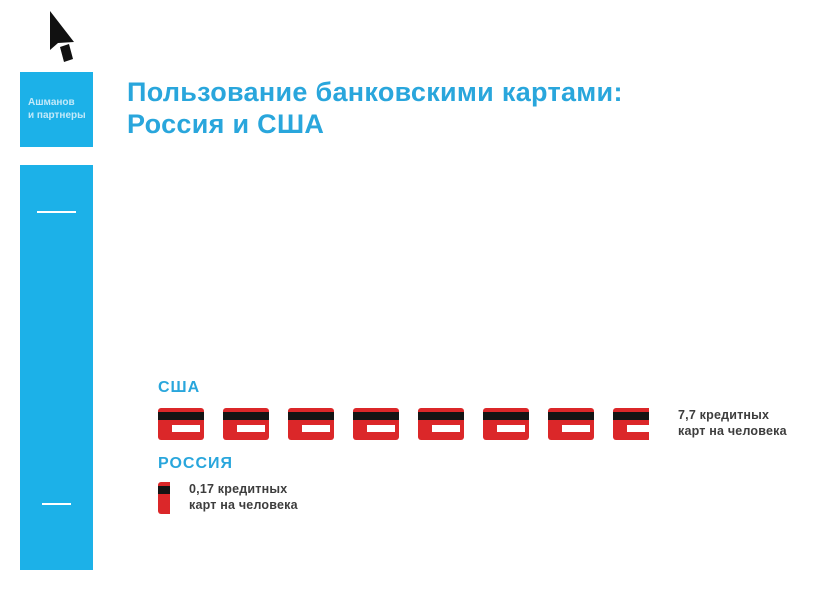 The image size is (822, 595). What do you see at coordinates (196, 463) in the screenshot?
I see `category-label: РОССИЯ` at bounding box center [196, 463].